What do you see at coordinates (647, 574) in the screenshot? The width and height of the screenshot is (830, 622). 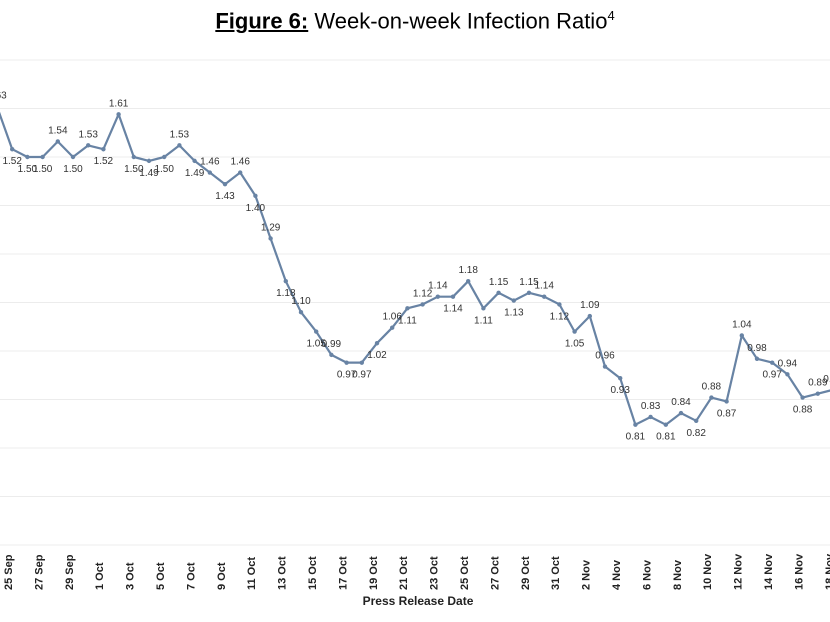 I see `x-tick-label: 6 Nov` at bounding box center [647, 574].